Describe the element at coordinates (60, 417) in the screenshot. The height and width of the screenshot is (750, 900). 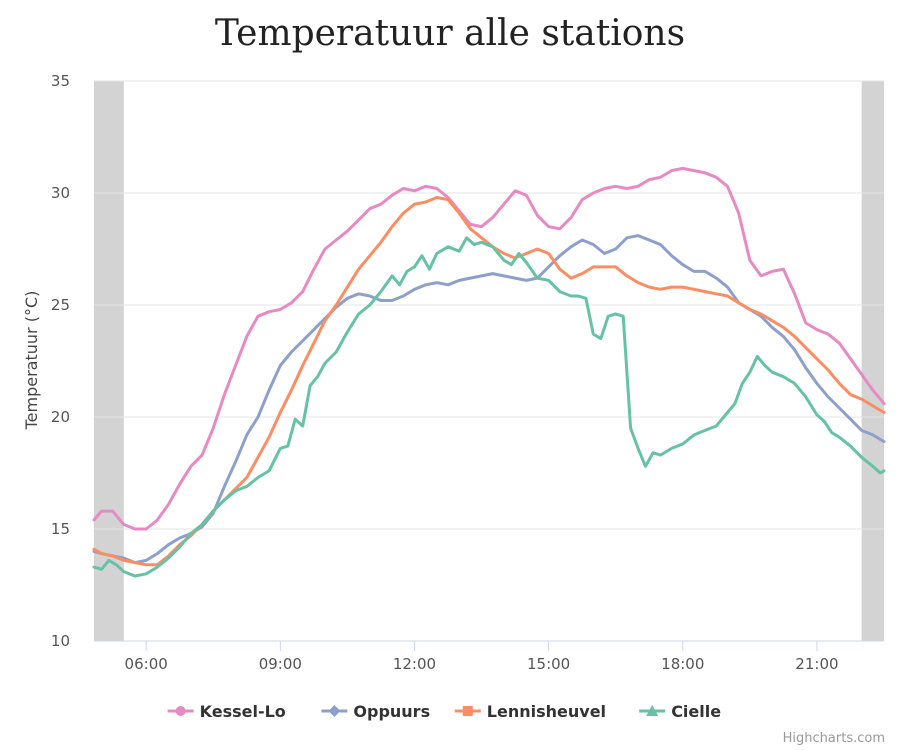
I see `y-tick-label: 20` at that location.